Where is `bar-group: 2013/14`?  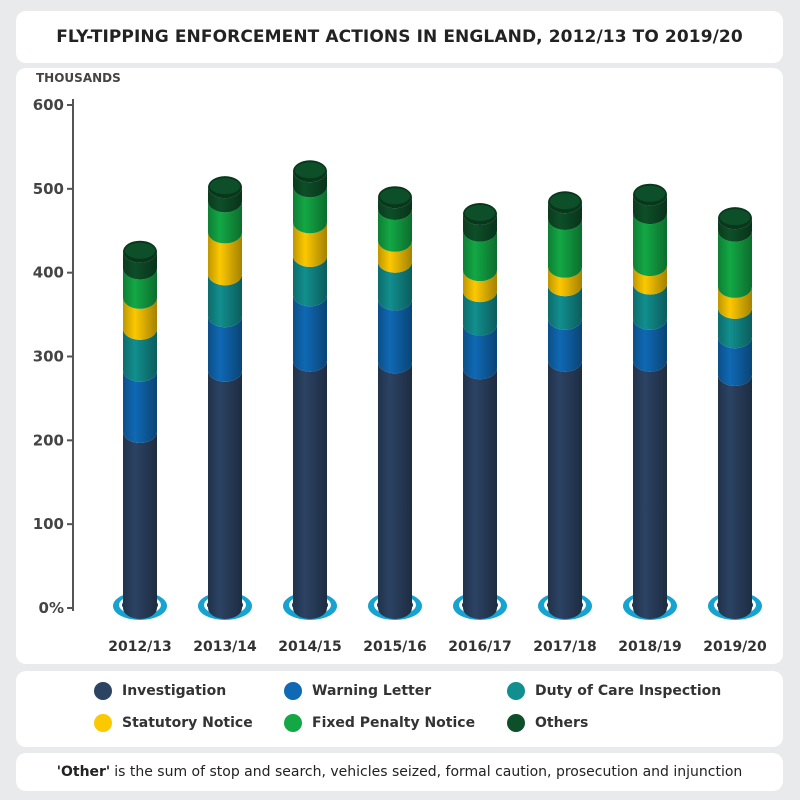 bar-group: 2013/14 is located at coordinates (225, 415).